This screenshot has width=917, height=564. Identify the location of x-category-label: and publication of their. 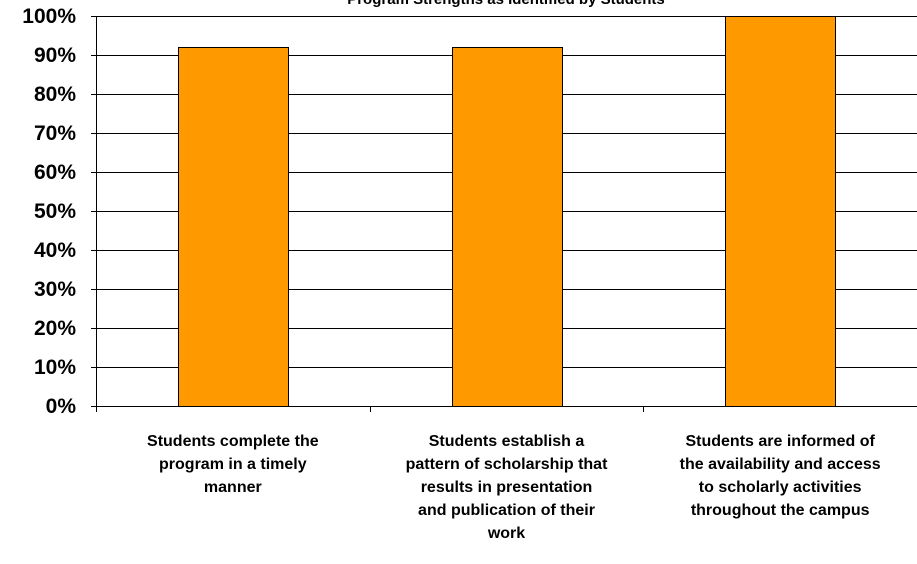
(506, 510).